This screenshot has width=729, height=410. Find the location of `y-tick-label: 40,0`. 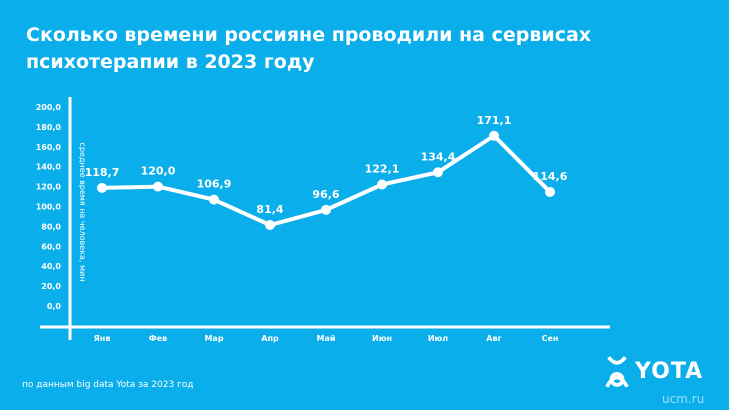

y-tick-label: 40,0 is located at coordinates (51, 266).